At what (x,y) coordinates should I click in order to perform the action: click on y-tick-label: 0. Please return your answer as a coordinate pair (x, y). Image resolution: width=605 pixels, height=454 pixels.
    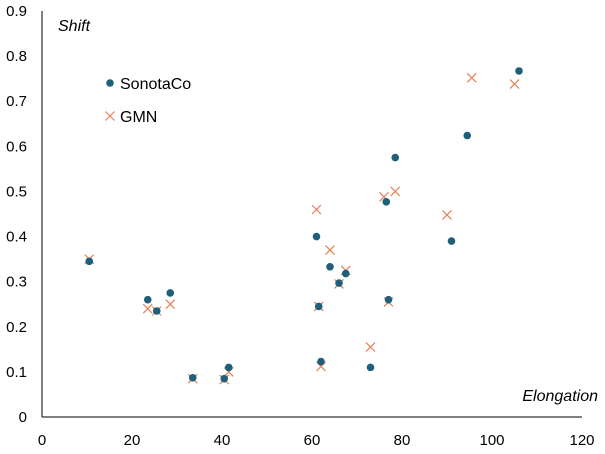
    Looking at the image, I should click on (23, 417).